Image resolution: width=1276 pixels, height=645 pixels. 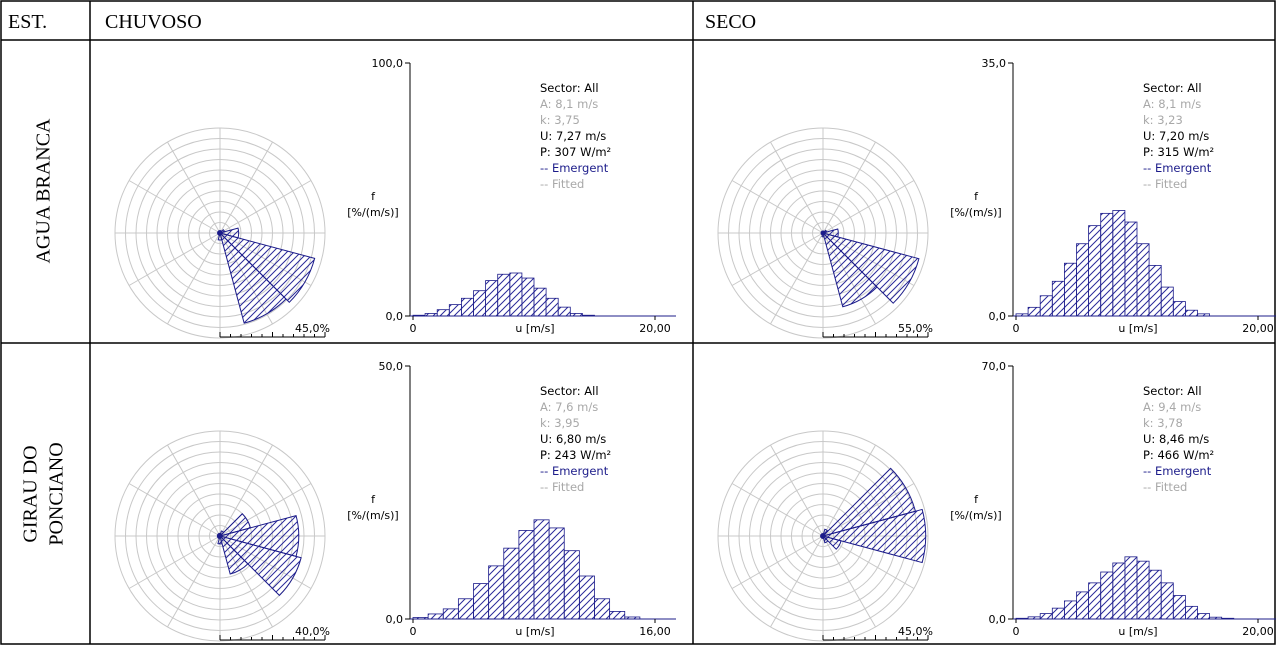 What do you see at coordinates (1172, 407) in the screenshot?
I see `stats-line: A: 9,4 m/s` at bounding box center [1172, 407].